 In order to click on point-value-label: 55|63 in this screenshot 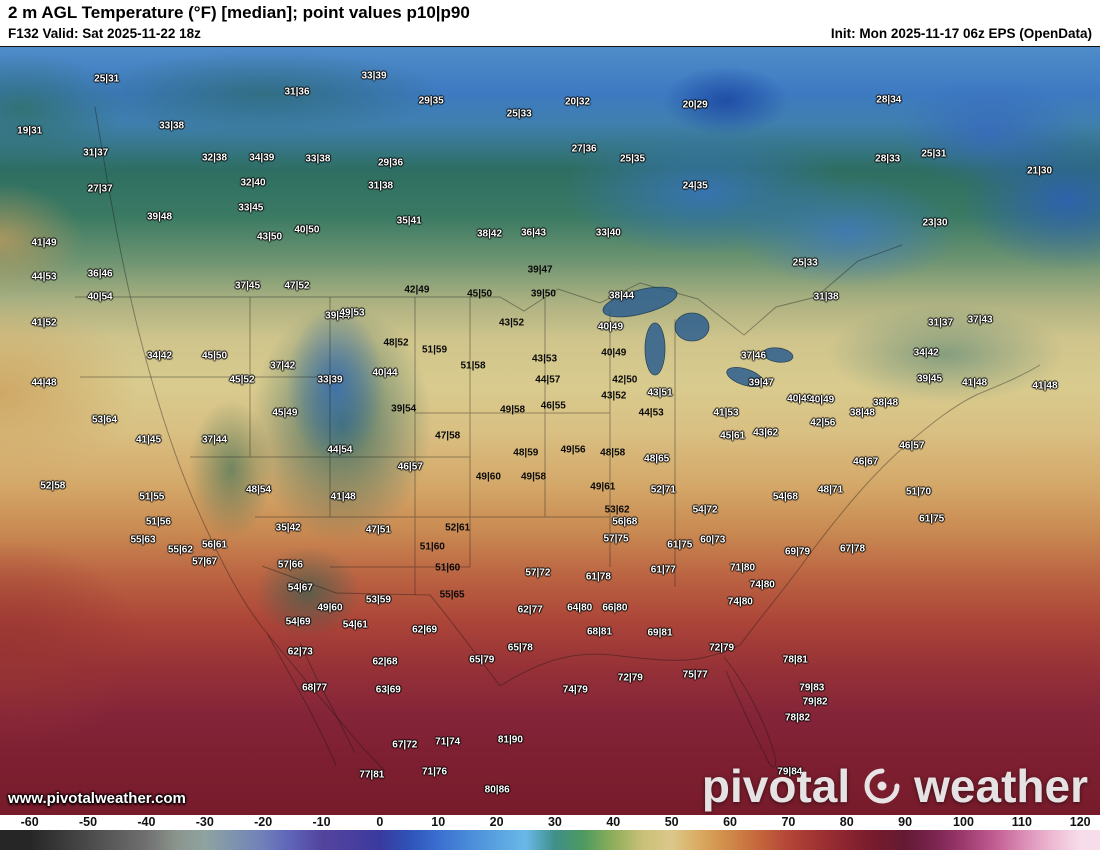, I will do `click(143, 540)`.